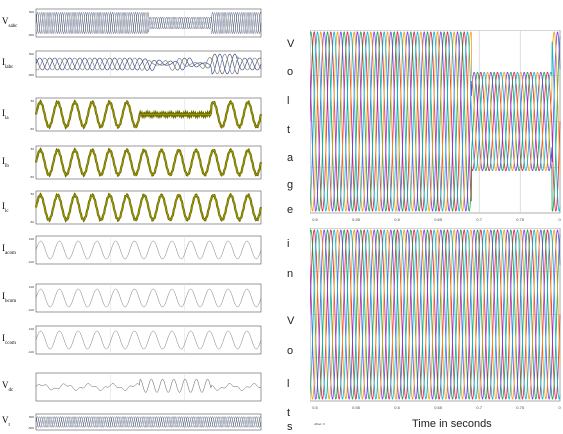 Image resolution: width=563 pixels, height=434 pixels. I want to click on strip-ia: Ila 50 -50, so click(135, 114).